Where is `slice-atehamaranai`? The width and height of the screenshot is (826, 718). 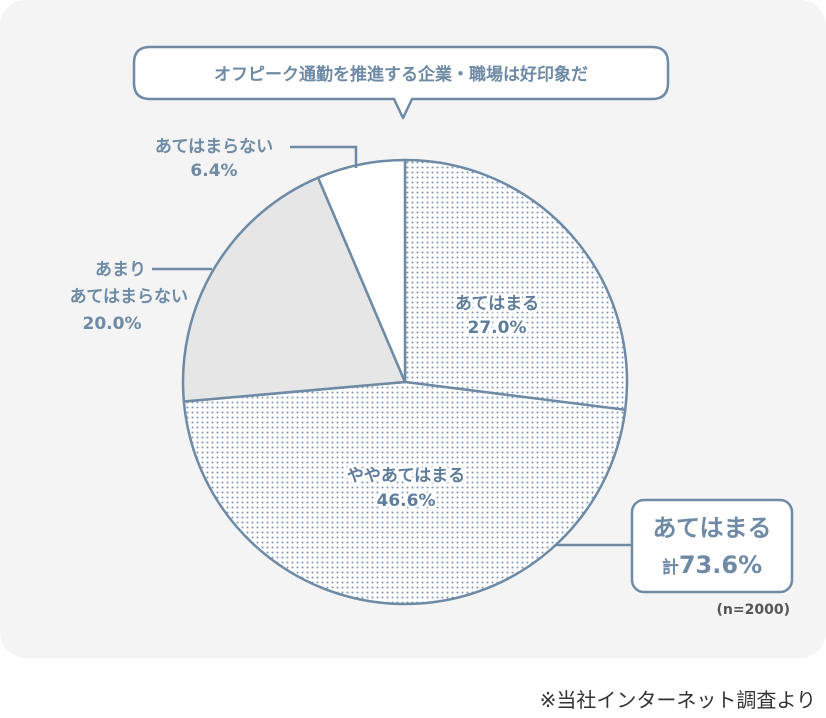 slice-atehamaranai is located at coordinates (361, 271).